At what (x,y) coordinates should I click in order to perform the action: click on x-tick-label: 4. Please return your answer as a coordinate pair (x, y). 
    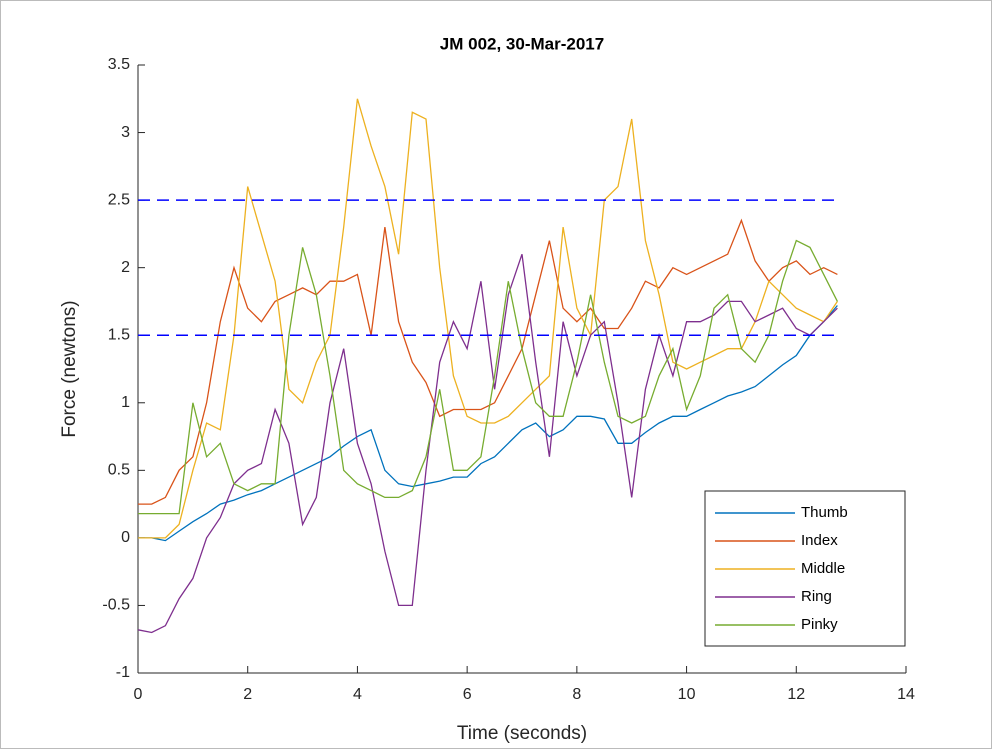
    Looking at the image, I should click on (357, 694).